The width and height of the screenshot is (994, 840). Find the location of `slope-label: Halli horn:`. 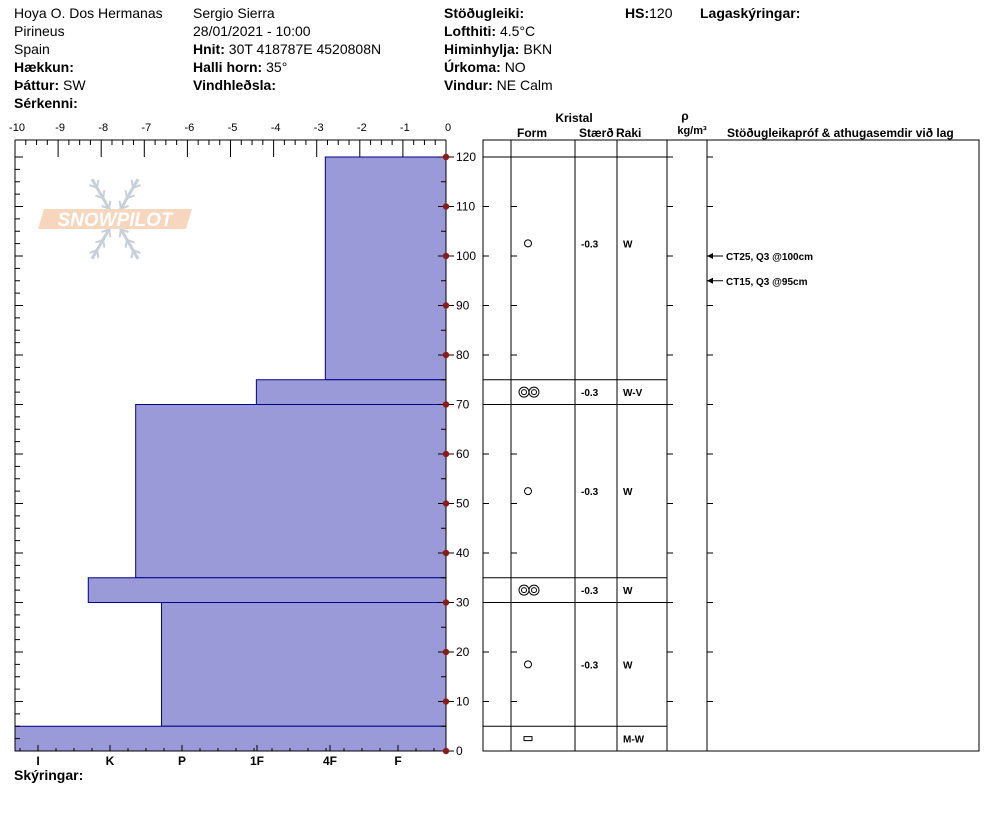

slope-label: Halli horn: is located at coordinates (228, 67).